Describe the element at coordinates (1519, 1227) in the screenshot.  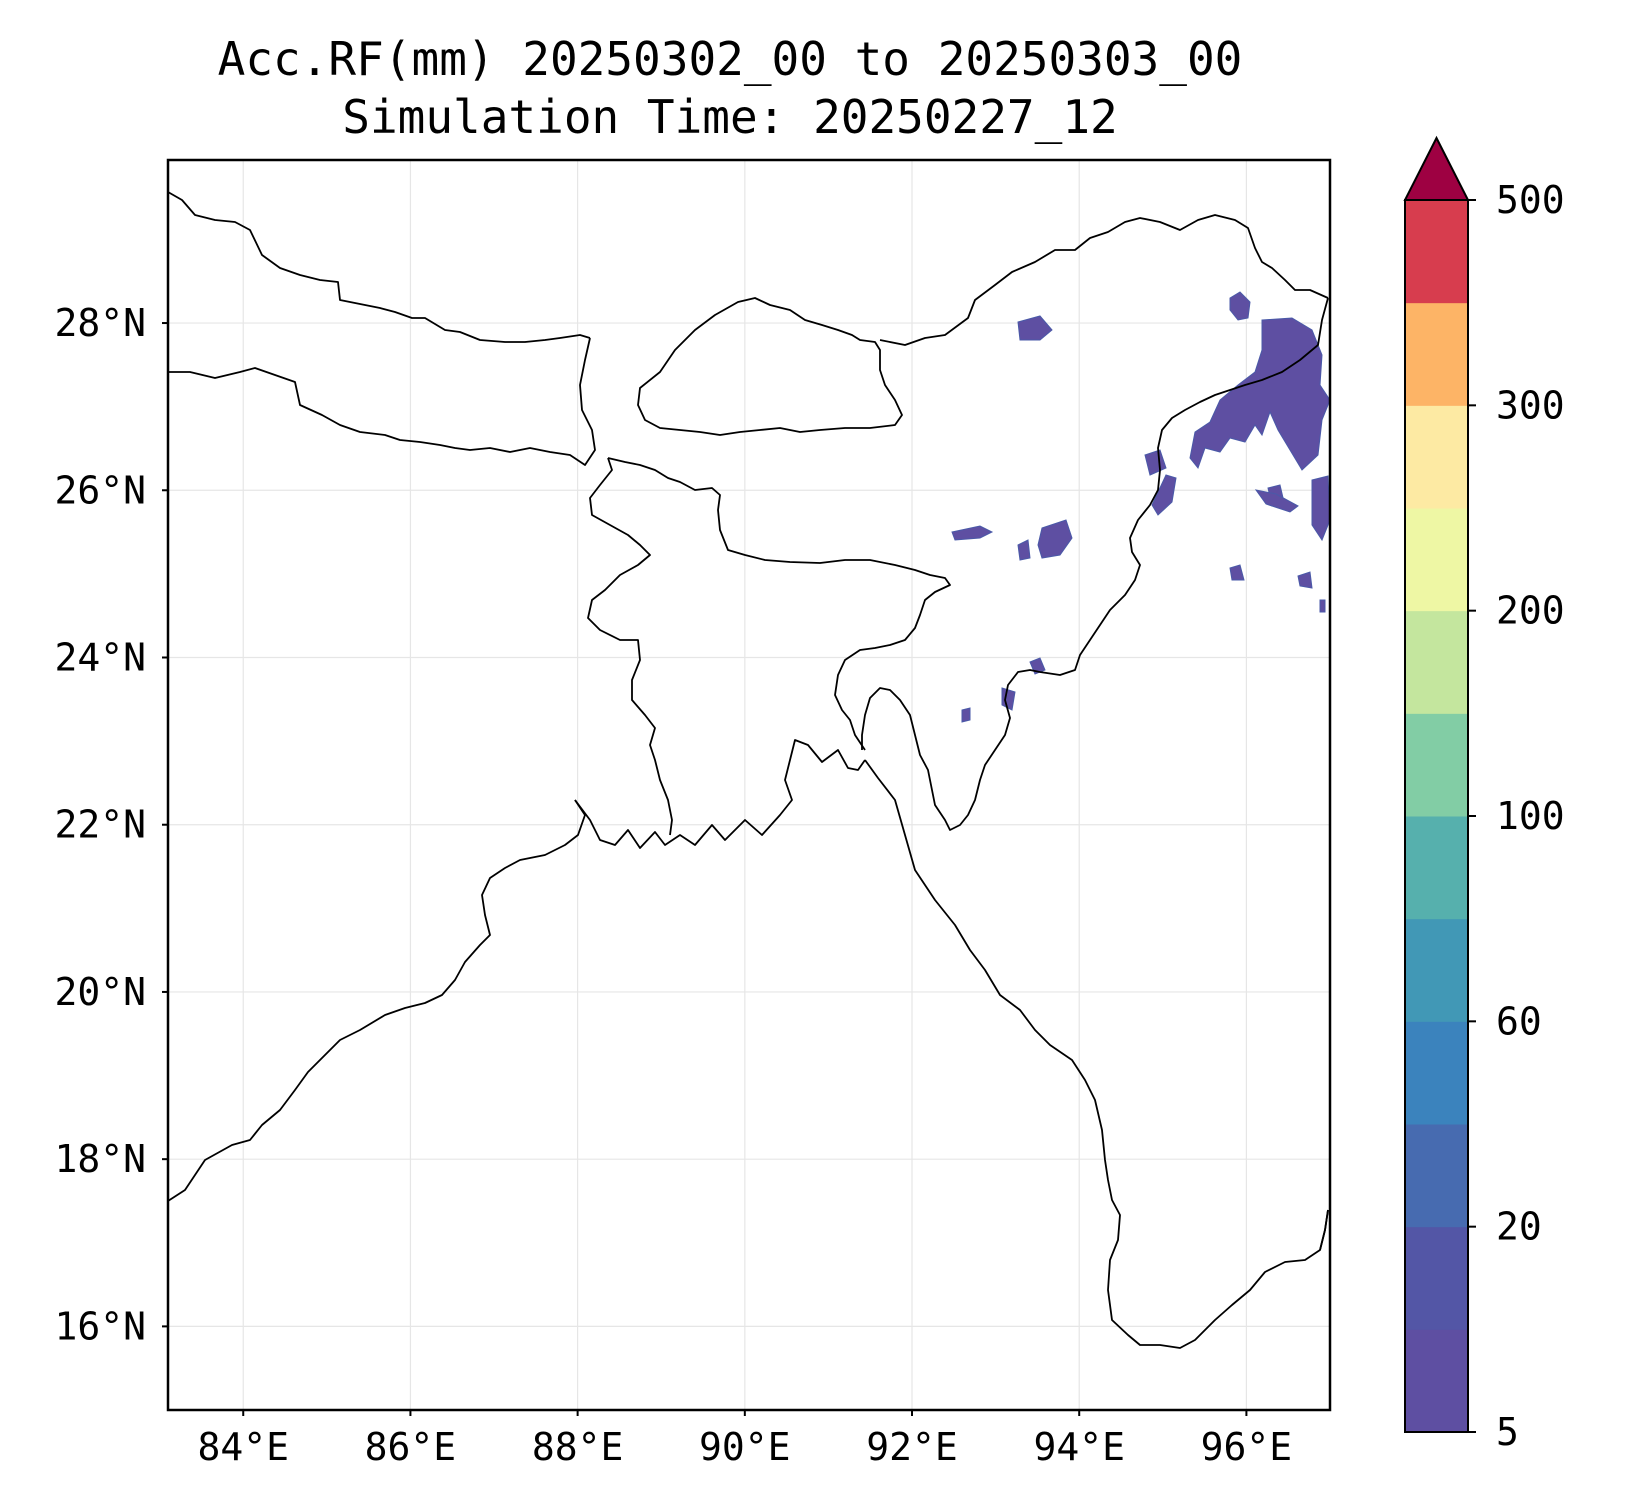
I see `colorbar-tick-label: 20` at that location.